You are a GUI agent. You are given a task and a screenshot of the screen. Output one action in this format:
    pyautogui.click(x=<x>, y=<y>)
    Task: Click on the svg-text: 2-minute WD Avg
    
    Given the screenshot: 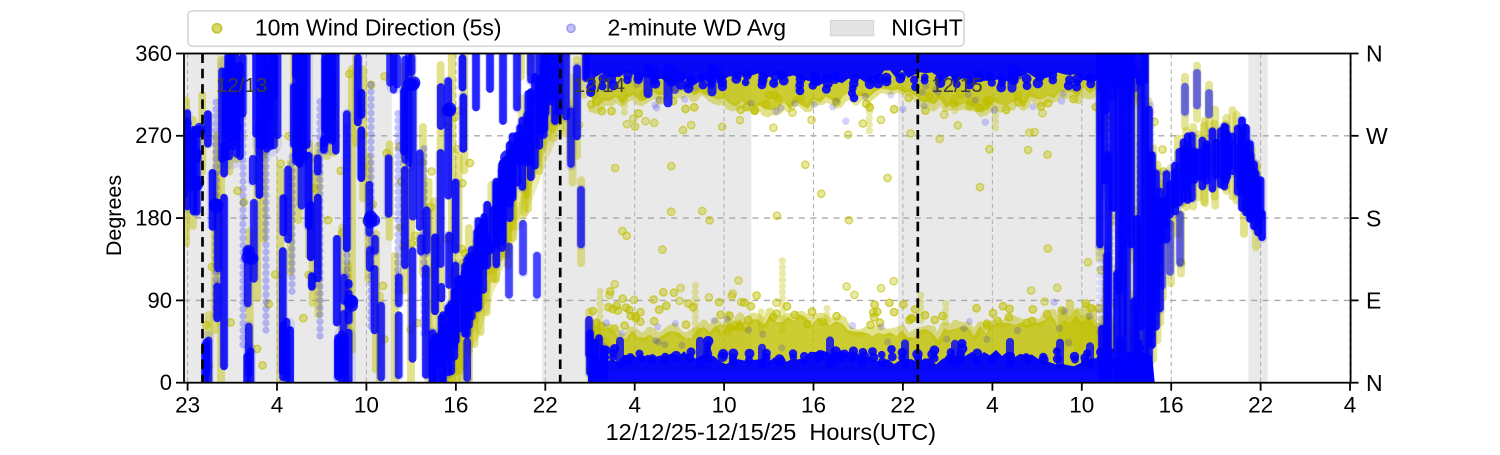 What is the action you would take?
    pyautogui.click(x=697, y=27)
    